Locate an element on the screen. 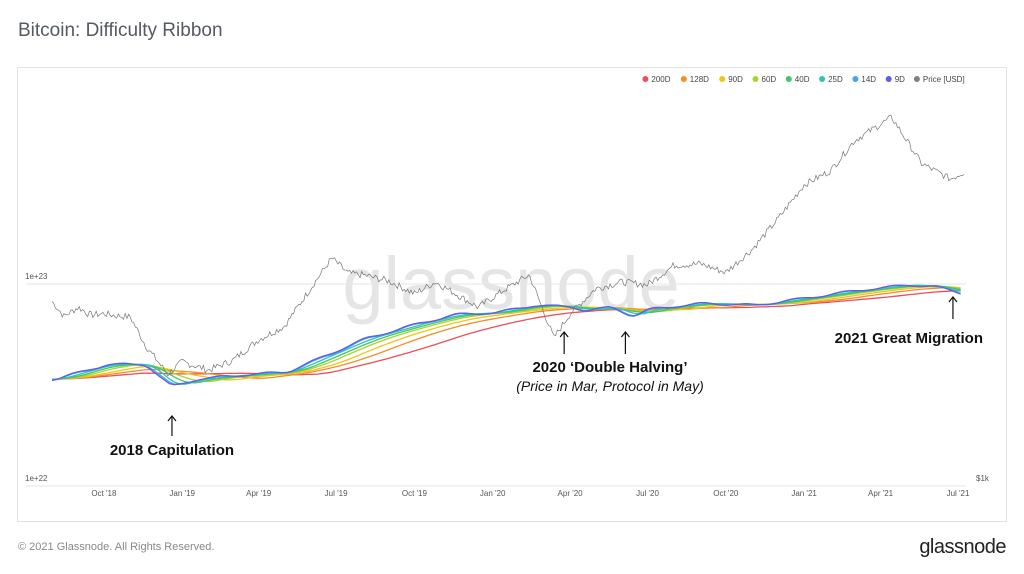  annotation-sublabel-double-halving: (Price in Mar, Protocol in May) is located at coordinates (610, 386).